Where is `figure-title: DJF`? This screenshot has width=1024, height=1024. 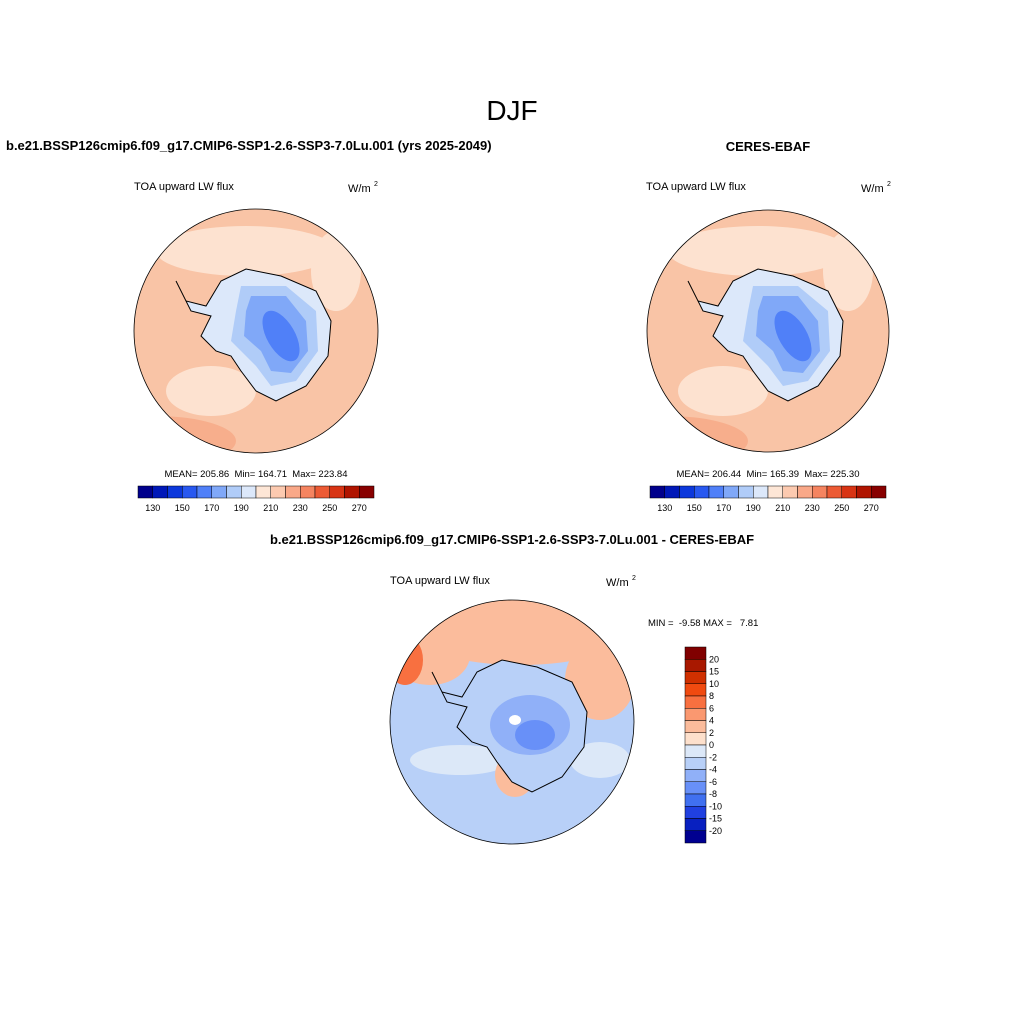
figure-title: DJF is located at coordinates (511, 110).